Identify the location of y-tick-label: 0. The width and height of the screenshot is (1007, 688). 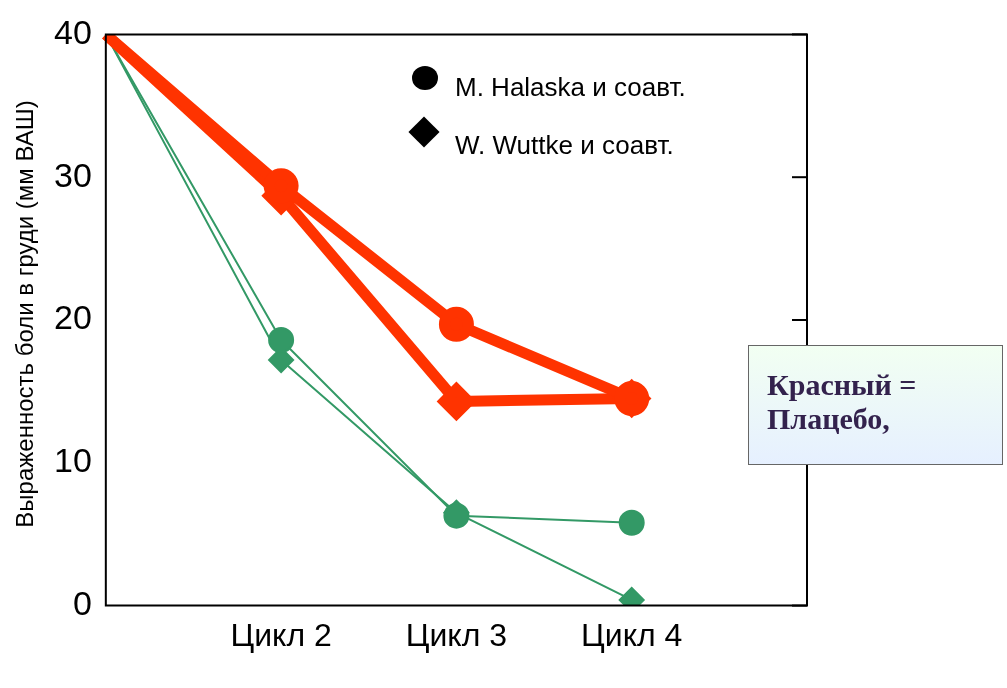
(82, 602).